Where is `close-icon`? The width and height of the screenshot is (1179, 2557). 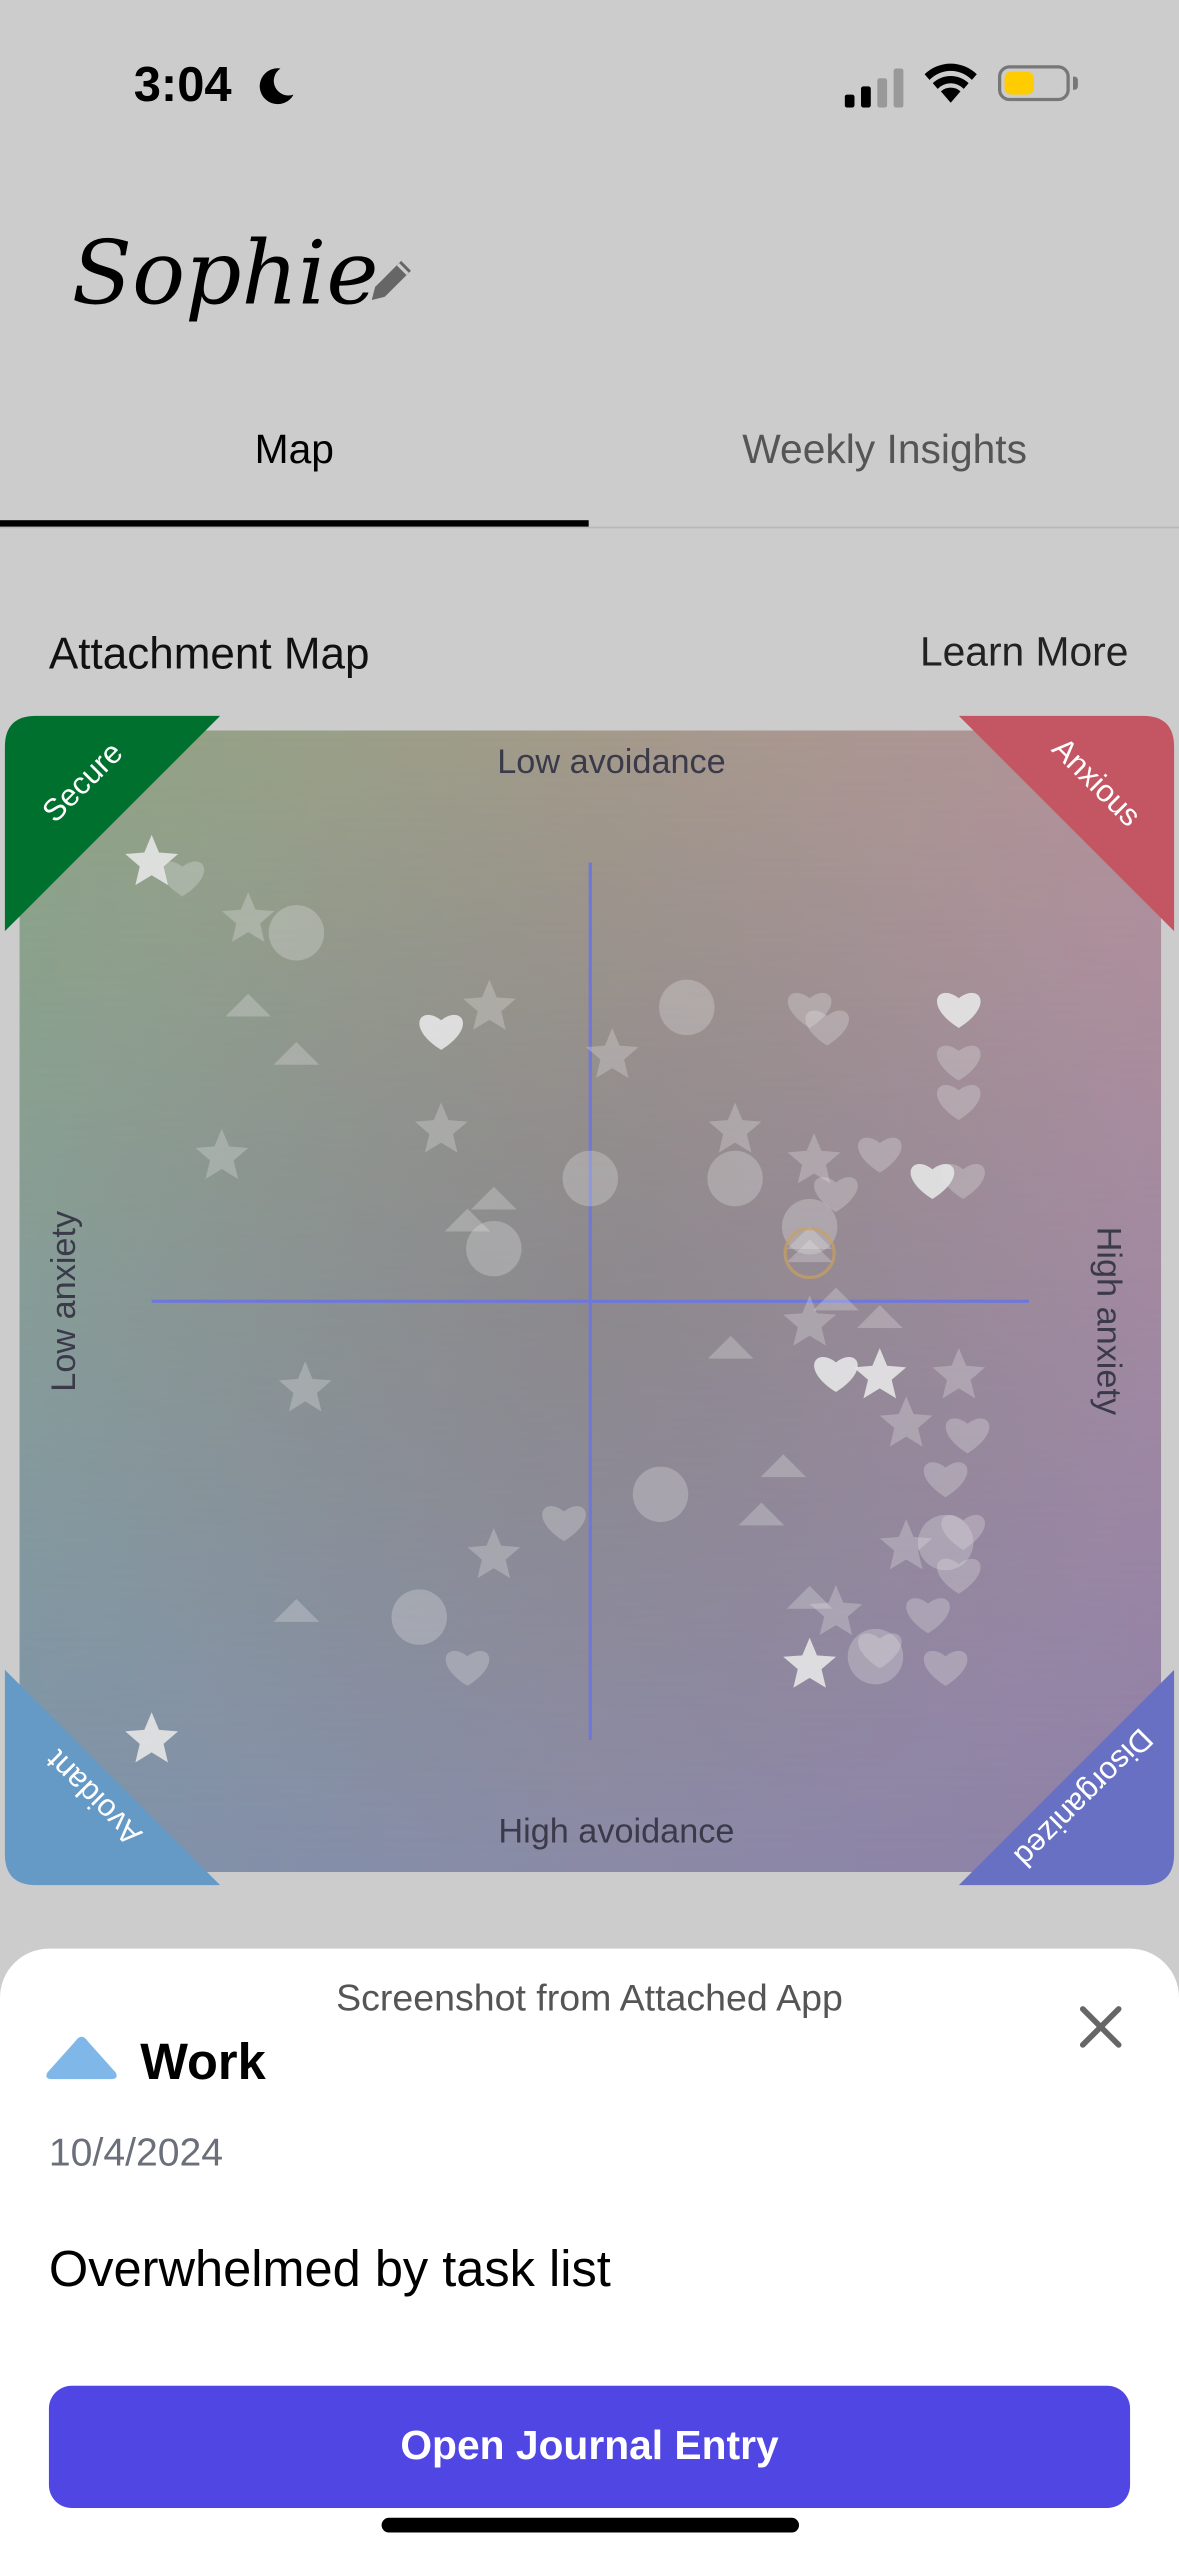
close-icon is located at coordinates (1100, 2026).